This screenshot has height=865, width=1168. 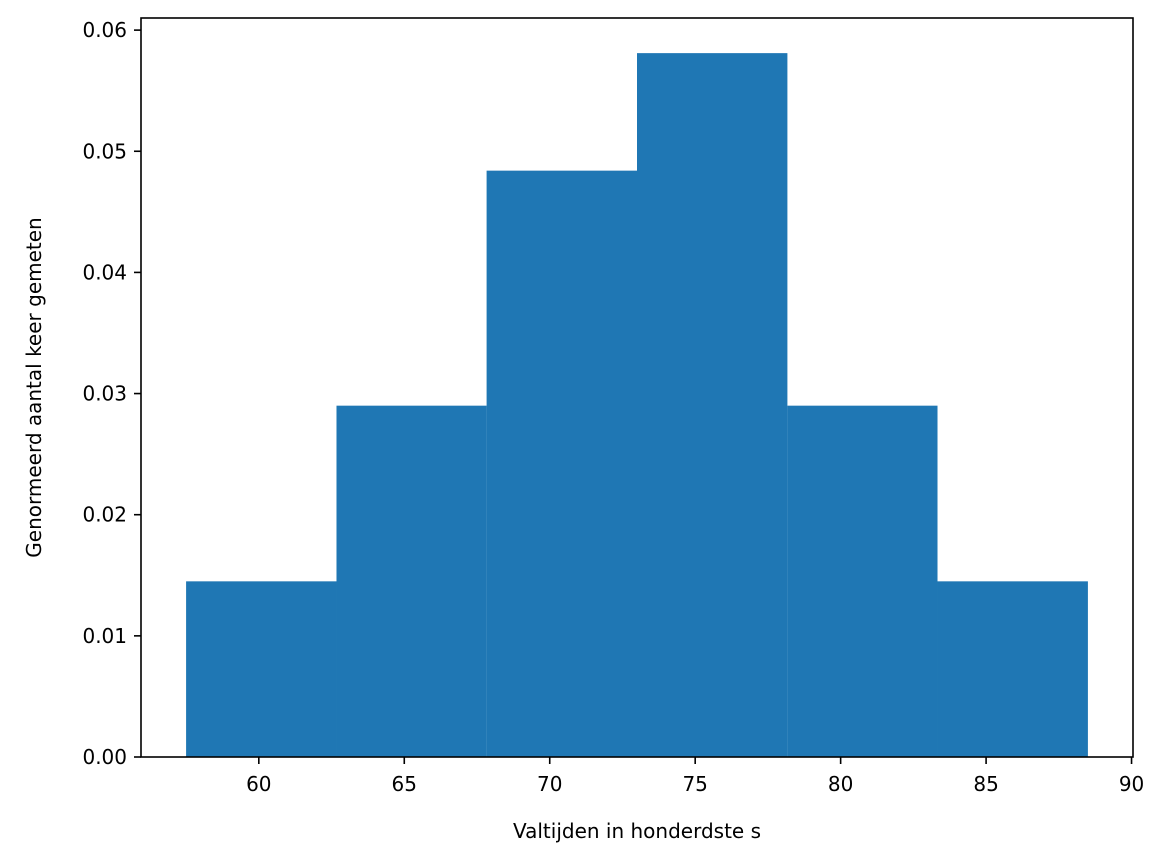 What do you see at coordinates (637, 831) in the screenshot?
I see `x-axis-label: Valtijden in honderdste s` at bounding box center [637, 831].